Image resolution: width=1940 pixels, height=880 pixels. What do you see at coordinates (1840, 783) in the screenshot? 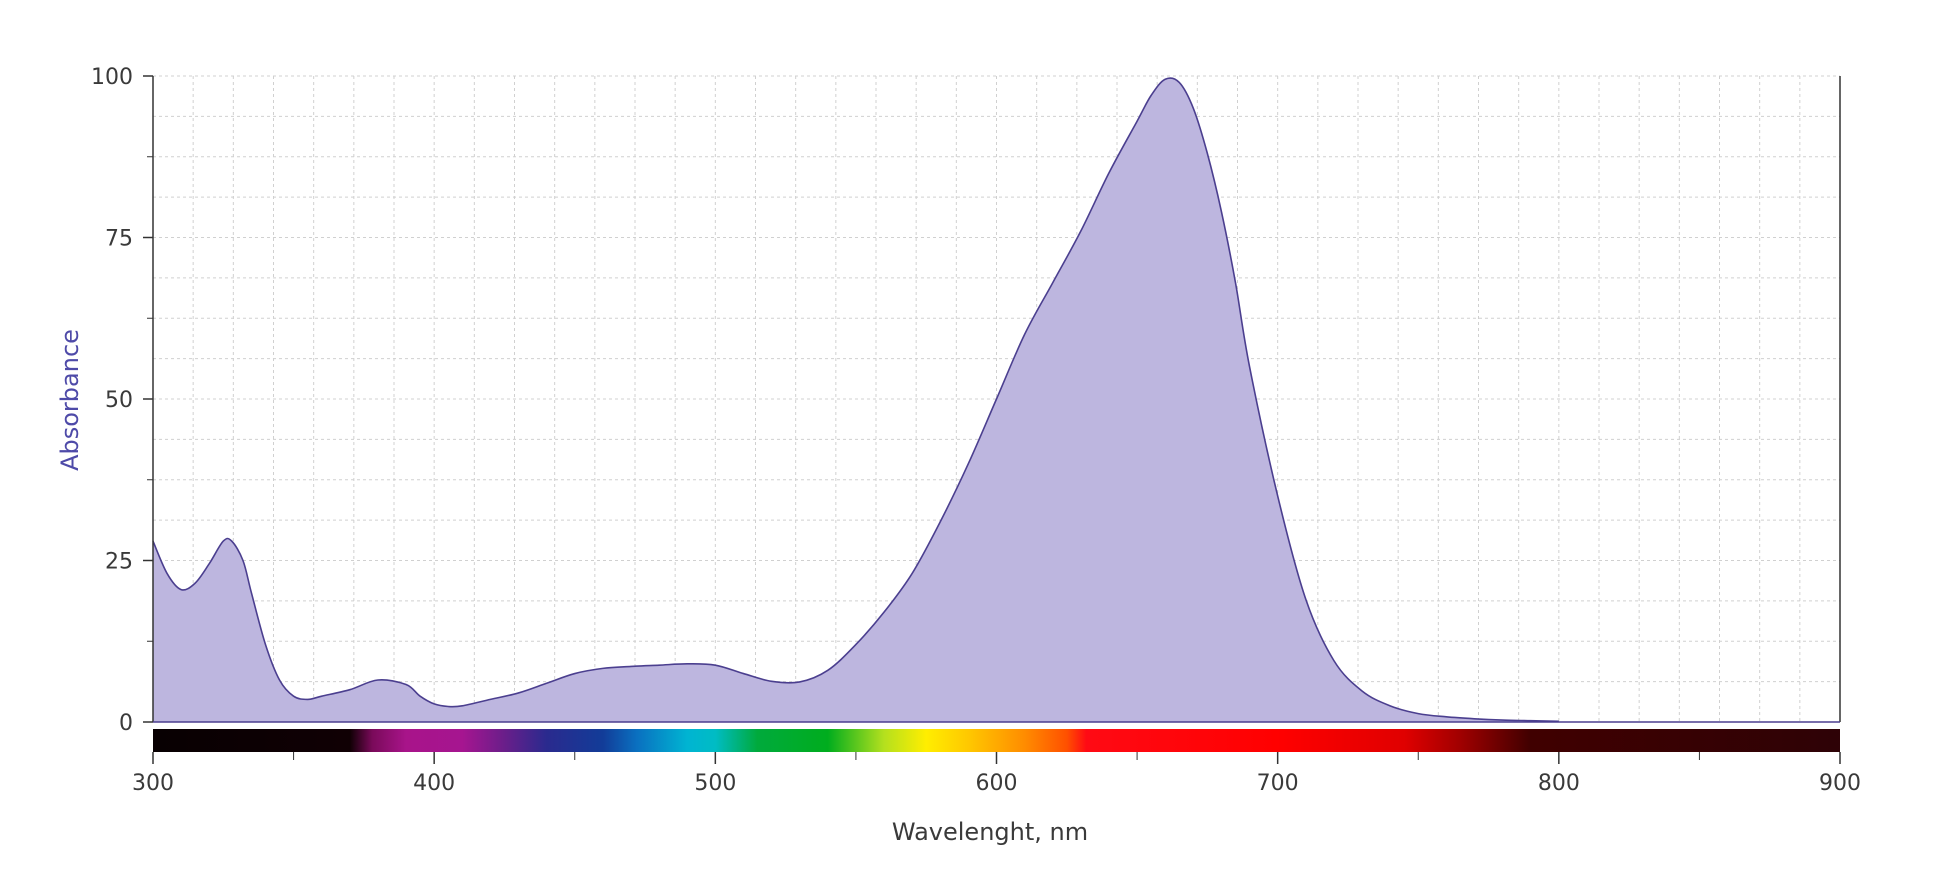
I see `x-tick-label: 900` at bounding box center [1840, 783].